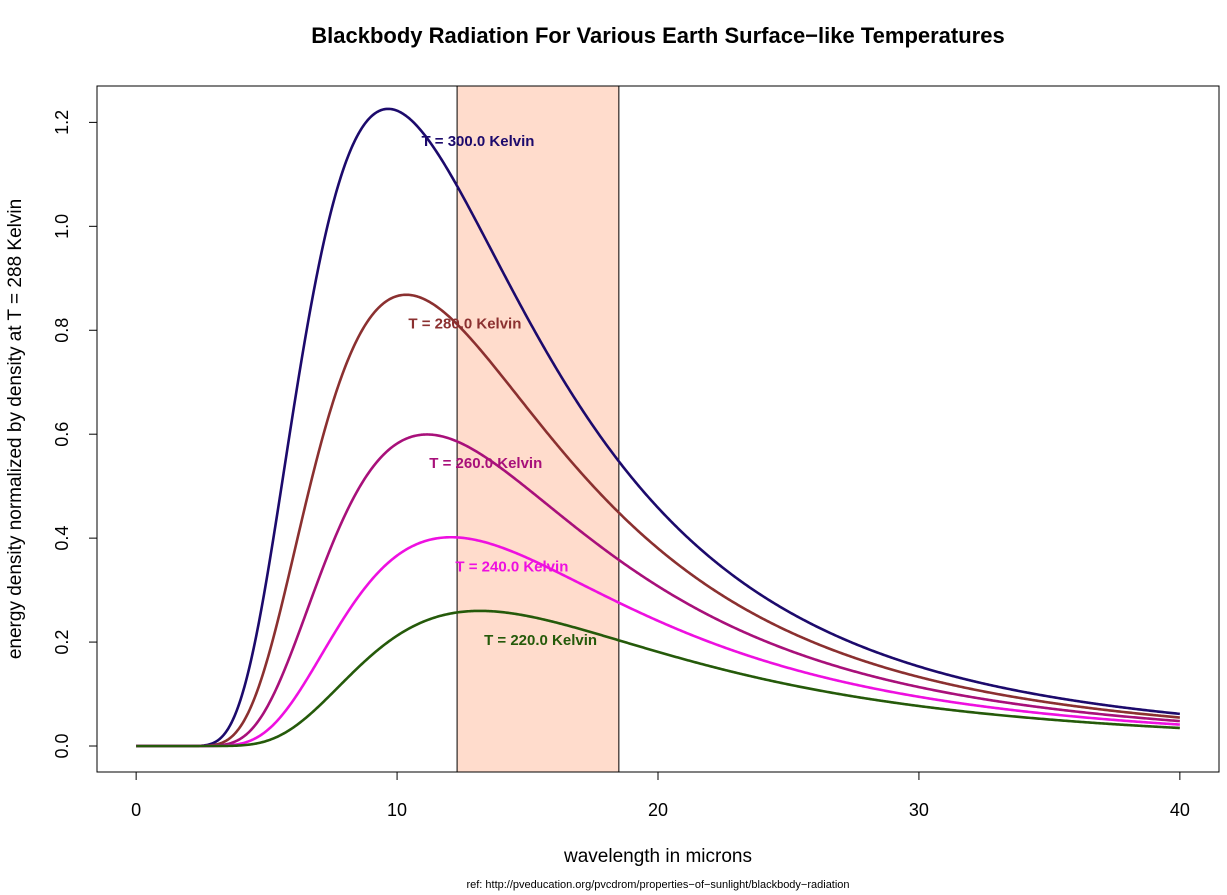 This screenshot has width=1227, height=895. What do you see at coordinates (62, 642) in the screenshot?
I see `y-tick-label: 0.2` at bounding box center [62, 642].